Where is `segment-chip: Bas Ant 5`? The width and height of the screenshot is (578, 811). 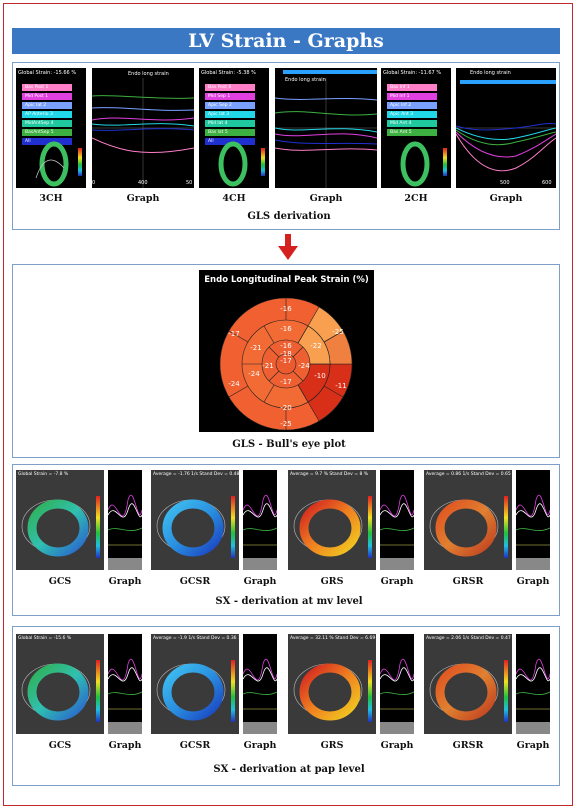 segment-chip: Bas Ant 5 is located at coordinates (412, 132).